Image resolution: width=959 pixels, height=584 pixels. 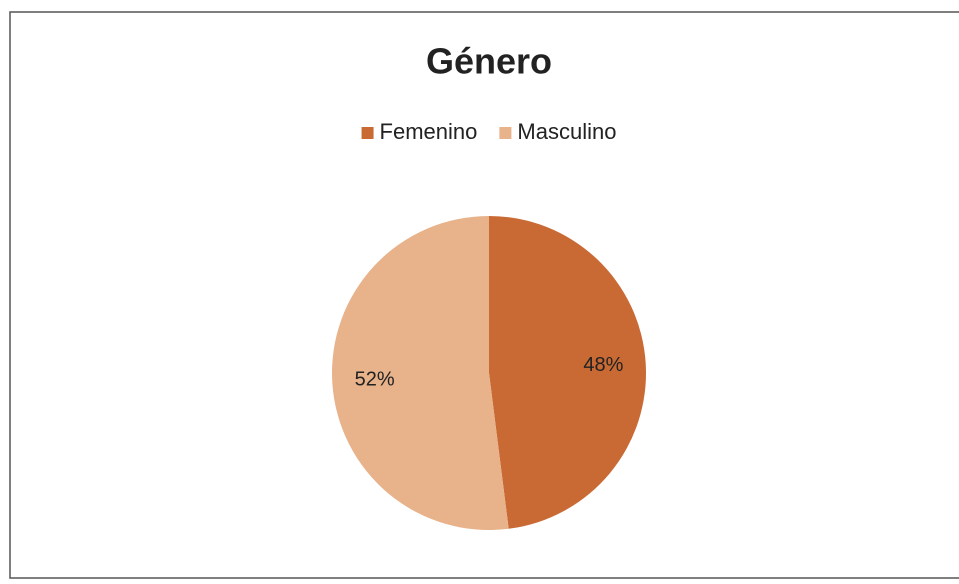 What do you see at coordinates (429, 131) in the screenshot?
I see `legend-label: Femenino` at bounding box center [429, 131].